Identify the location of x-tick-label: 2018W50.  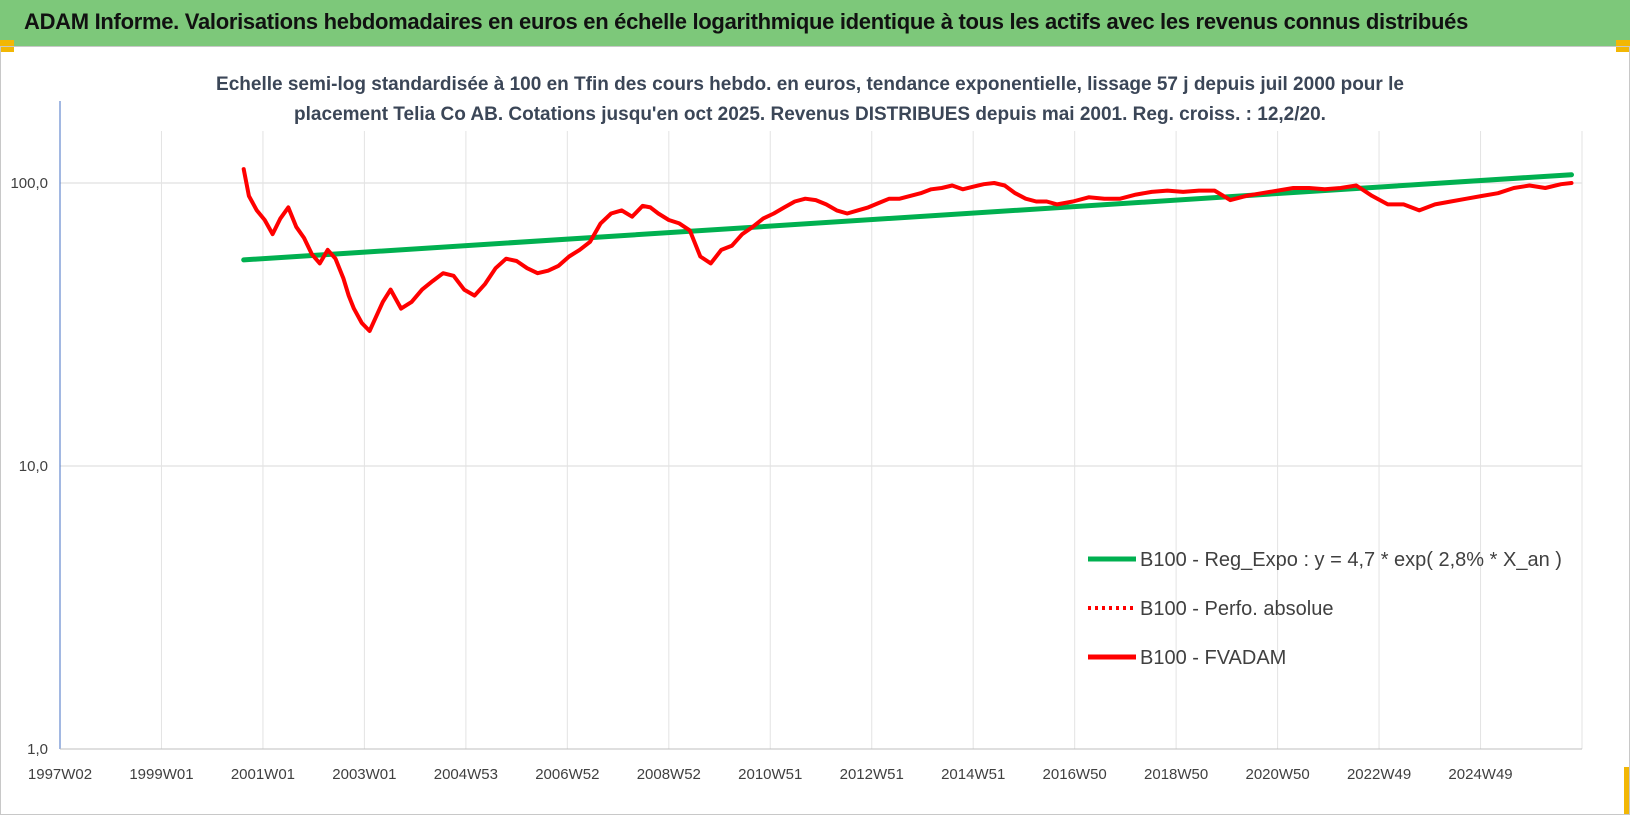
(1176, 774).